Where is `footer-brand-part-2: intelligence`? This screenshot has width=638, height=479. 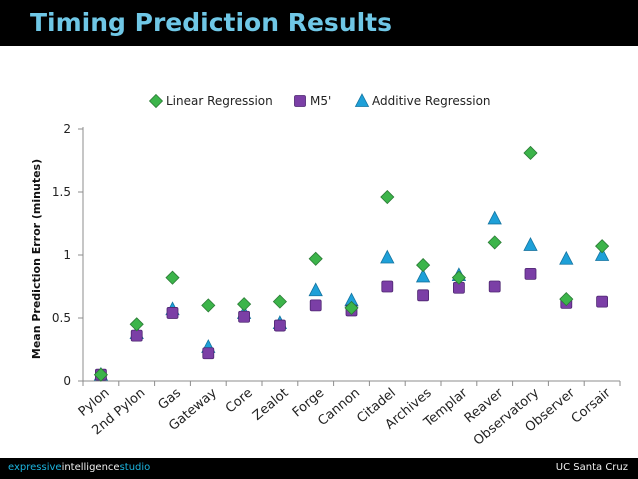 footer-brand-part-2: intelligence is located at coordinates (90, 467).